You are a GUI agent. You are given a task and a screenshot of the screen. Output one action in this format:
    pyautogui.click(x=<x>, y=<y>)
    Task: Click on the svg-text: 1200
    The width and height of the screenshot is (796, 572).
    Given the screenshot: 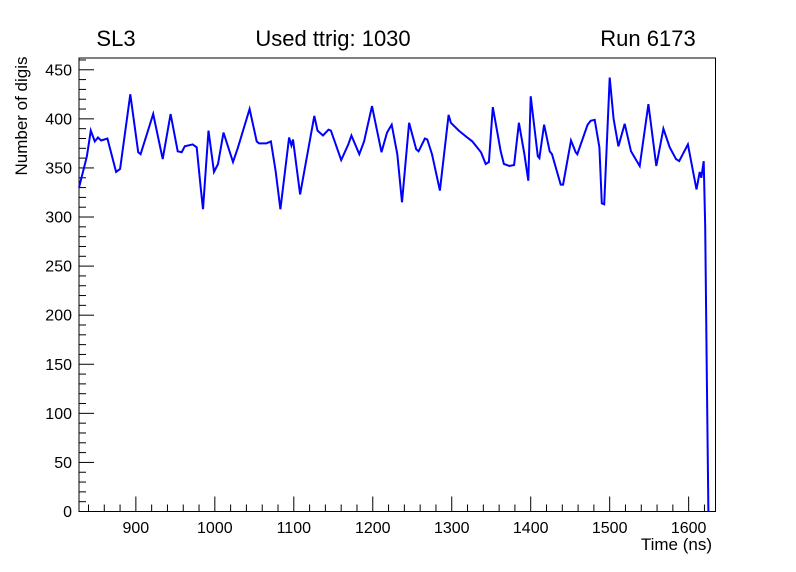 What is the action you would take?
    pyautogui.click(x=373, y=528)
    